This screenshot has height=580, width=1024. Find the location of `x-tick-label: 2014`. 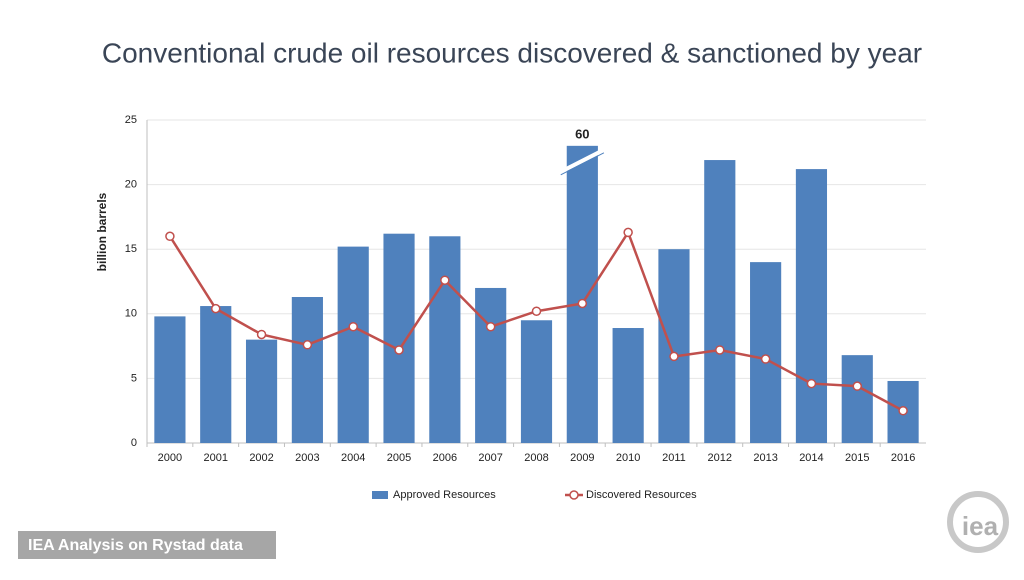

x-tick-label: 2014 is located at coordinates (811, 458).